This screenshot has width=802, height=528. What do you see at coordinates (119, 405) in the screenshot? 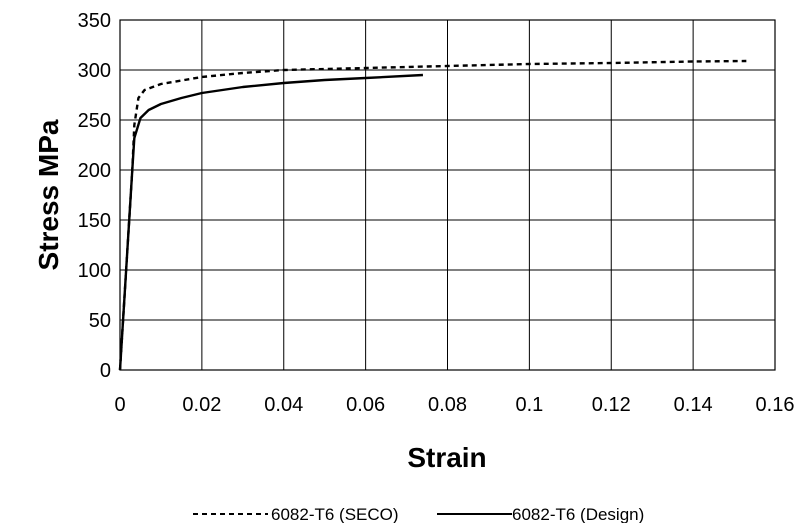
I see `x-tick-label: 0` at bounding box center [119, 405].